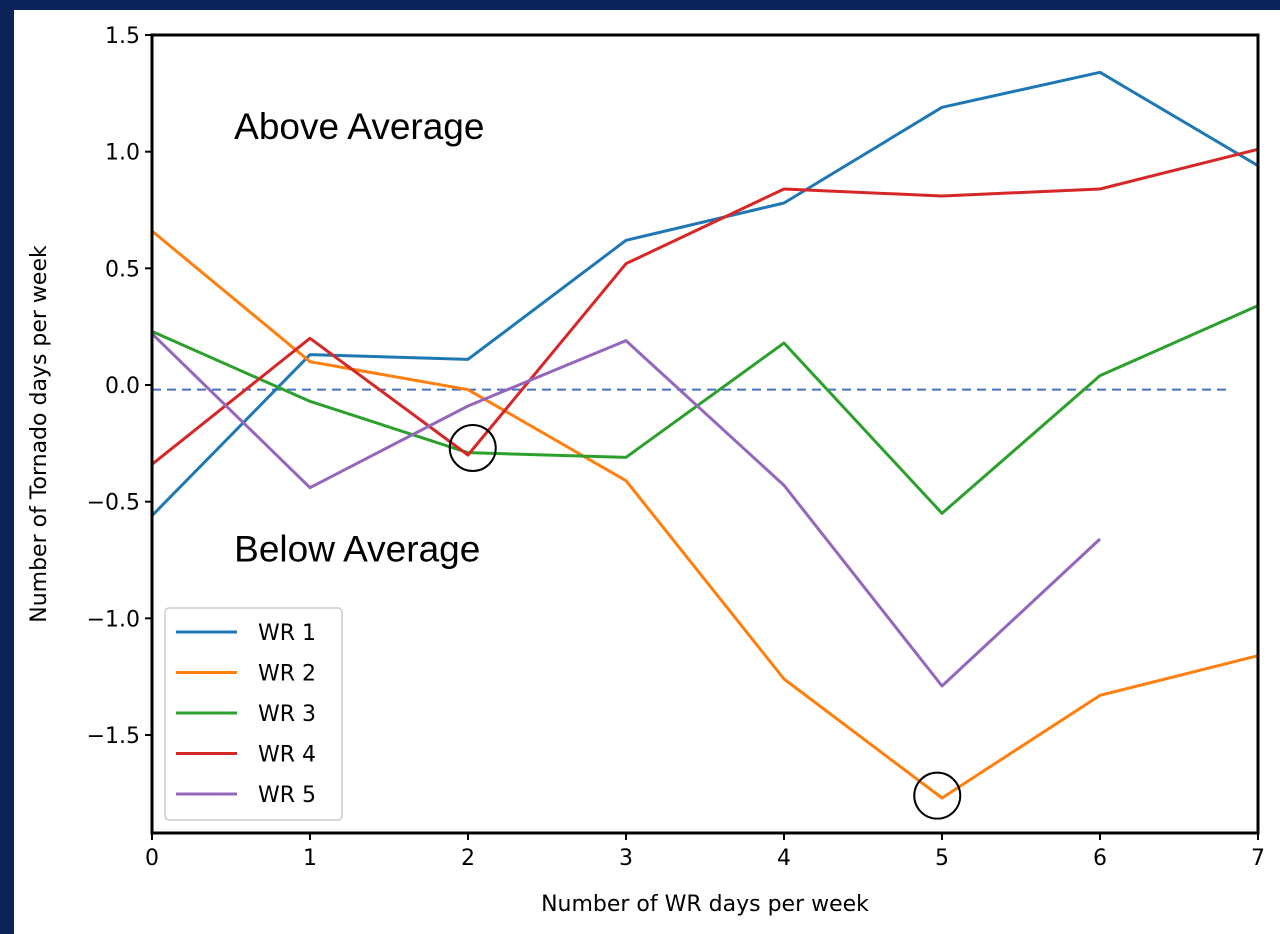 The height and width of the screenshot is (934, 1280). Describe the element at coordinates (357, 548) in the screenshot. I see `annotation: Below Average` at that location.